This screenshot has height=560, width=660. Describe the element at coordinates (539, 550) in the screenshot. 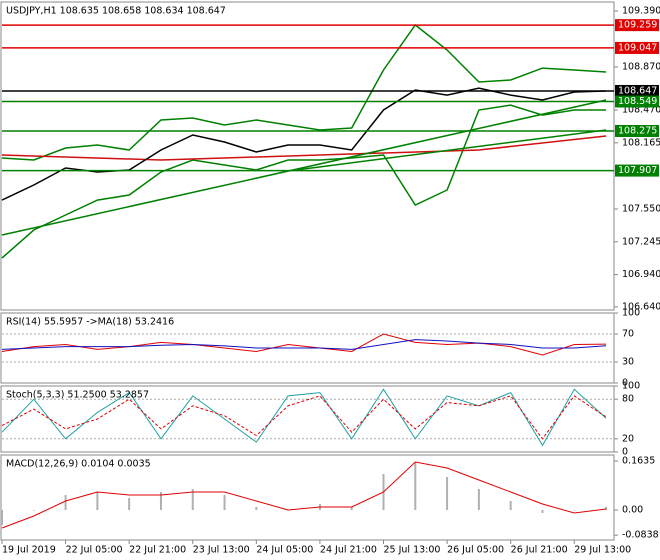

I see `x-tick-label: 26 Jul 21:00` at that location.